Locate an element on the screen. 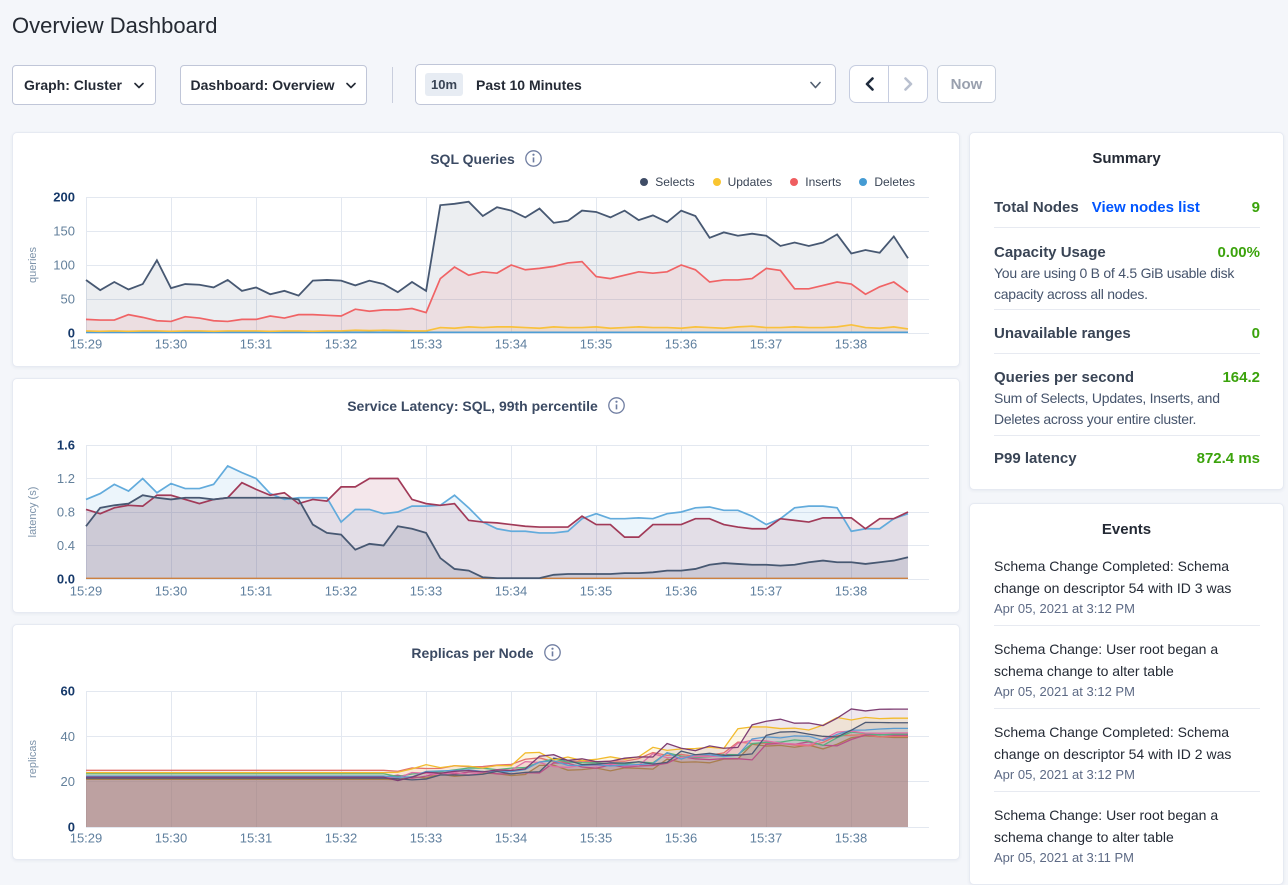  svg-text: 200 is located at coordinates (64, 197).